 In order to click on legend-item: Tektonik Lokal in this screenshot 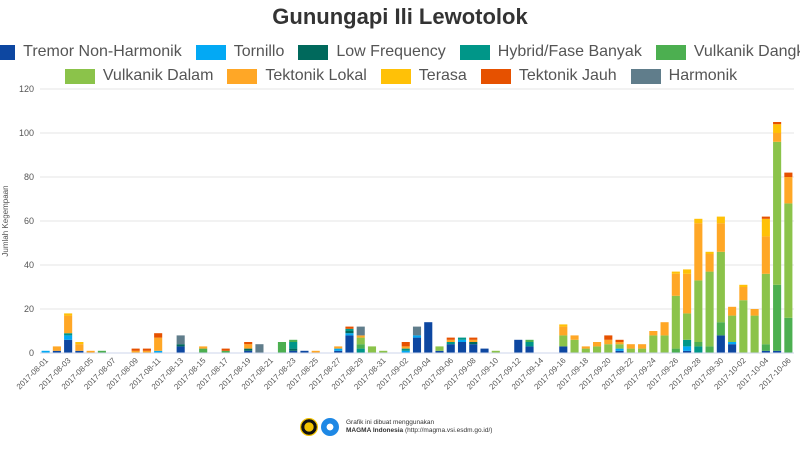, I will do `click(297, 76)`.